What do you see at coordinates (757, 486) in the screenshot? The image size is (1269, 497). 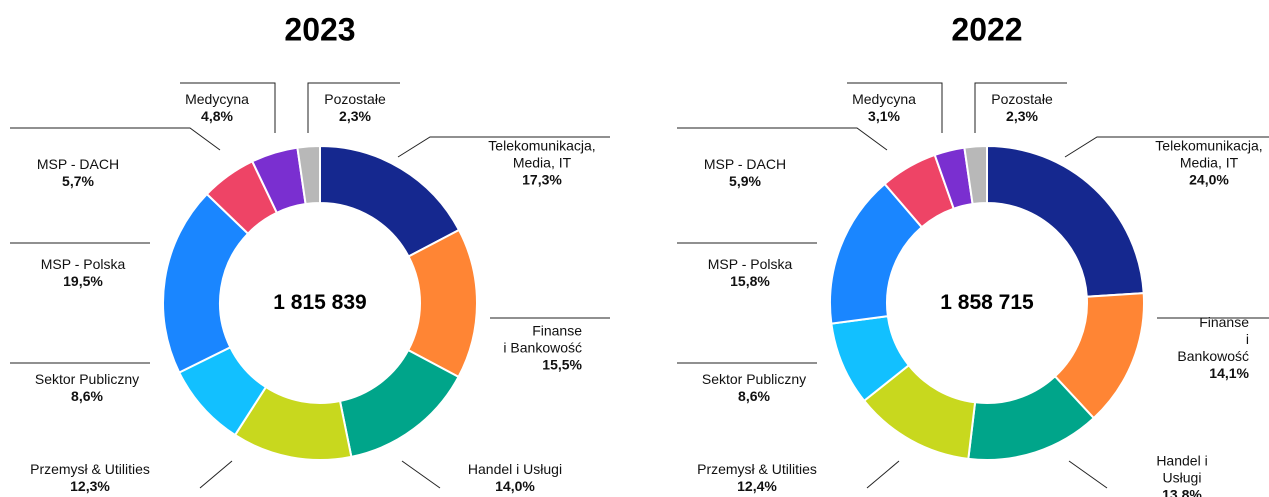 I see `value-label: 12,4%` at bounding box center [757, 486].